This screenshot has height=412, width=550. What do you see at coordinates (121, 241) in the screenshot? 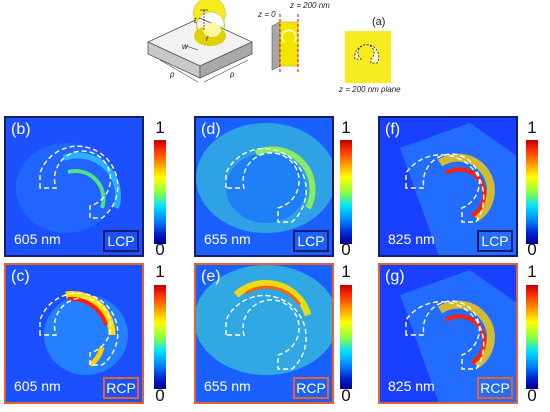
I see `polarization-badge-b: LCP` at bounding box center [121, 241].